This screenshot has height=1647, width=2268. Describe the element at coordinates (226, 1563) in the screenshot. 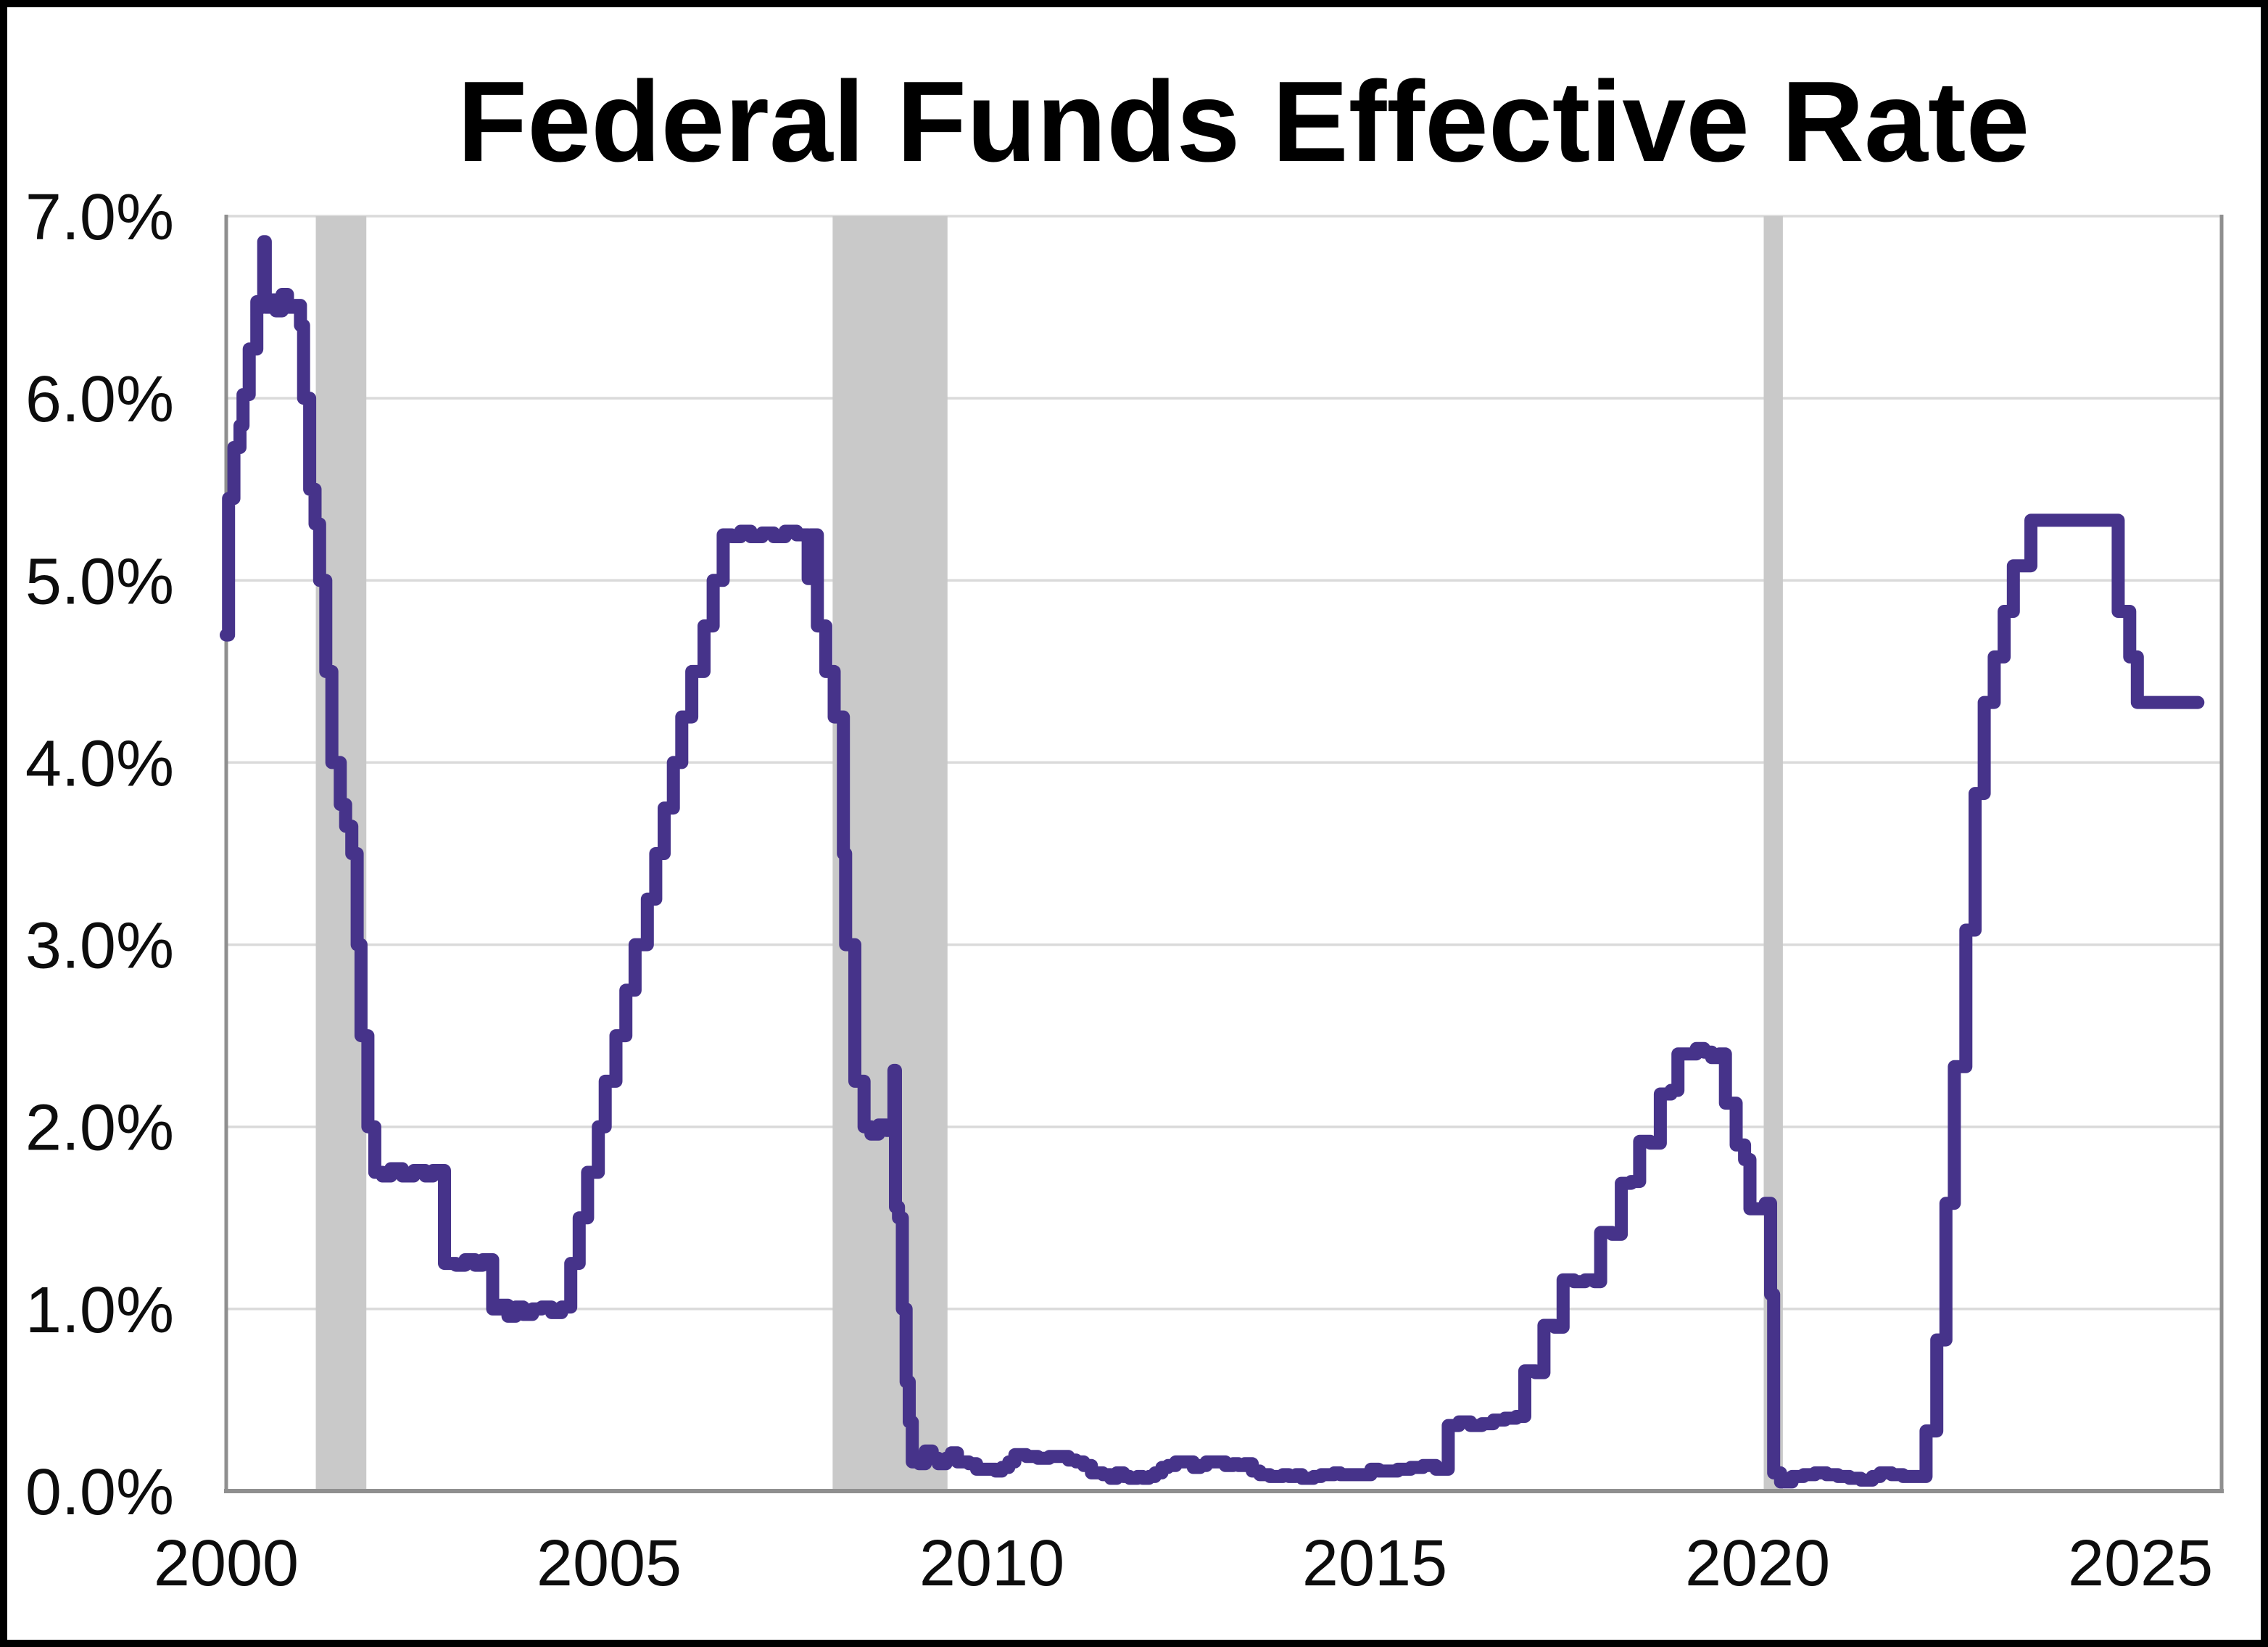

I see `x-axis-label: 2000` at that location.